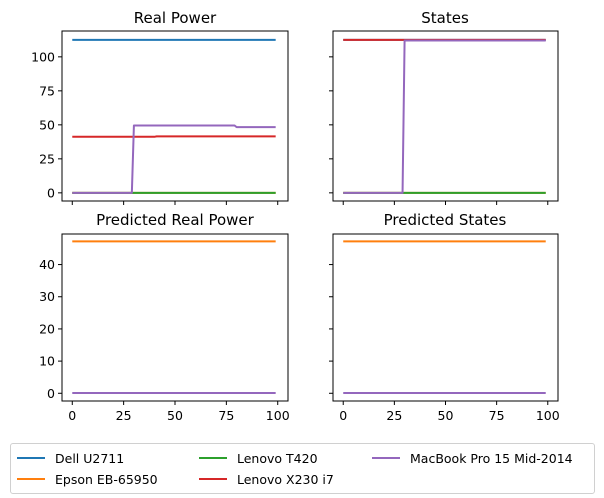  What do you see at coordinates (175, 220) in the screenshot?
I see `panel-title: Predicted Real Power` at bounding box center [175, 220].